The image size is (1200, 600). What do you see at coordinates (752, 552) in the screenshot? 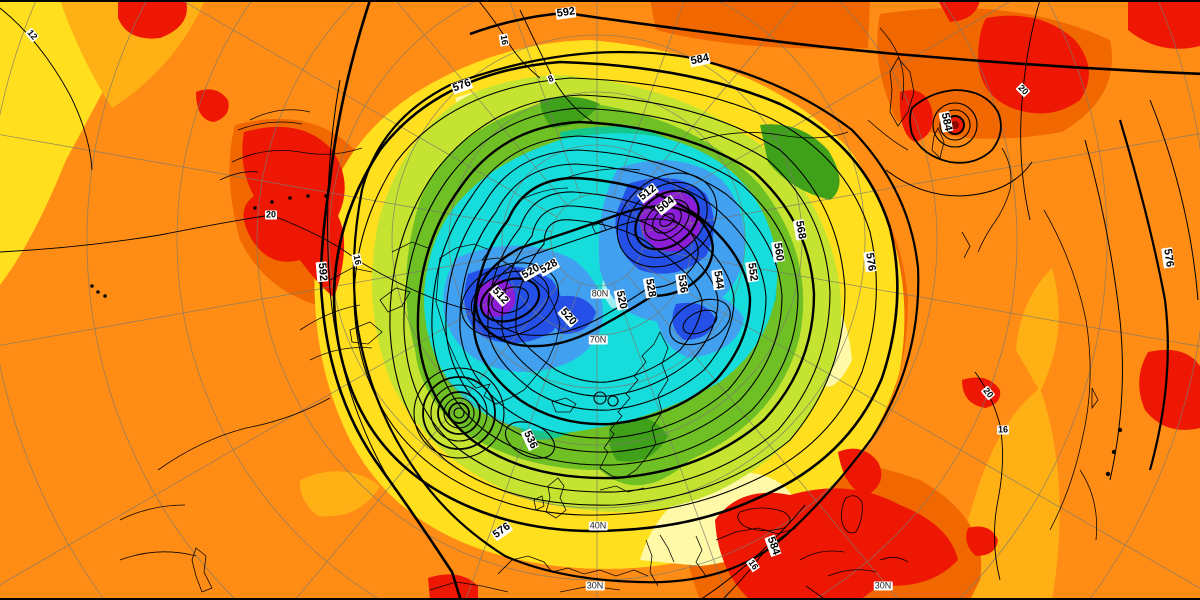
I see `contour-thin-se` at bounding box center [752, 552].